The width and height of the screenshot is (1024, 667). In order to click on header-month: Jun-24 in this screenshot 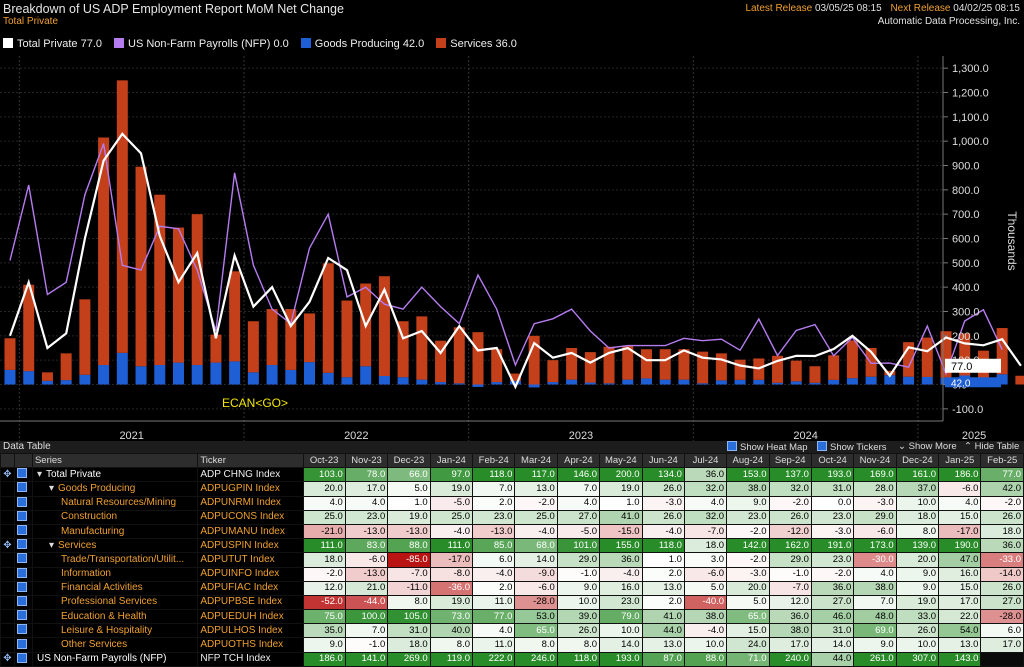, I will do `click(663, 460)`.